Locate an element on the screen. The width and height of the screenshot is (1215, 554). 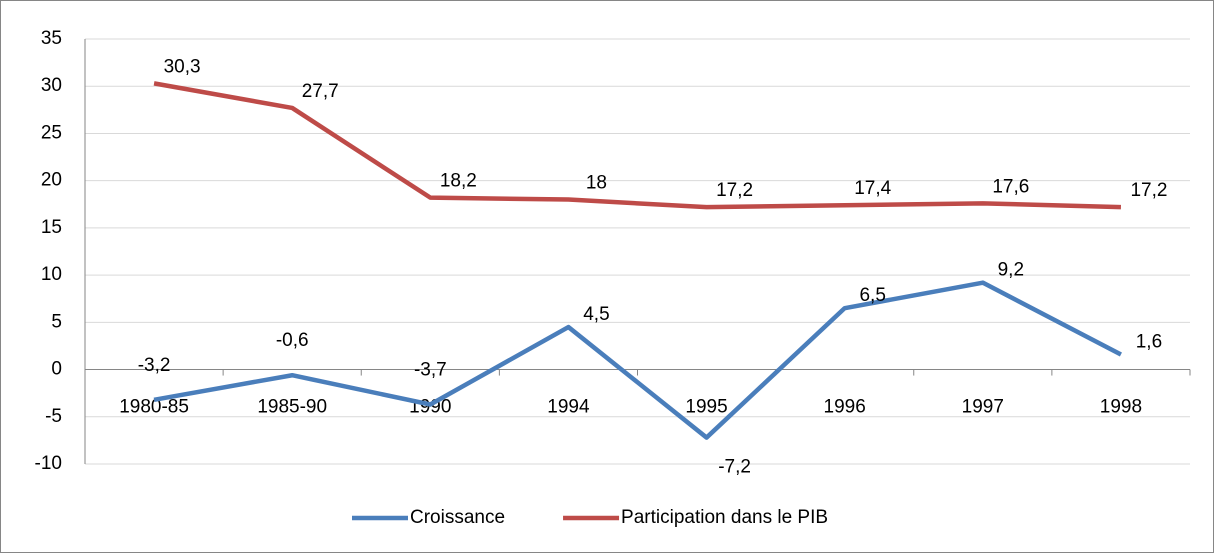
data-label: 6,5 is located at coordinates (872, 295).